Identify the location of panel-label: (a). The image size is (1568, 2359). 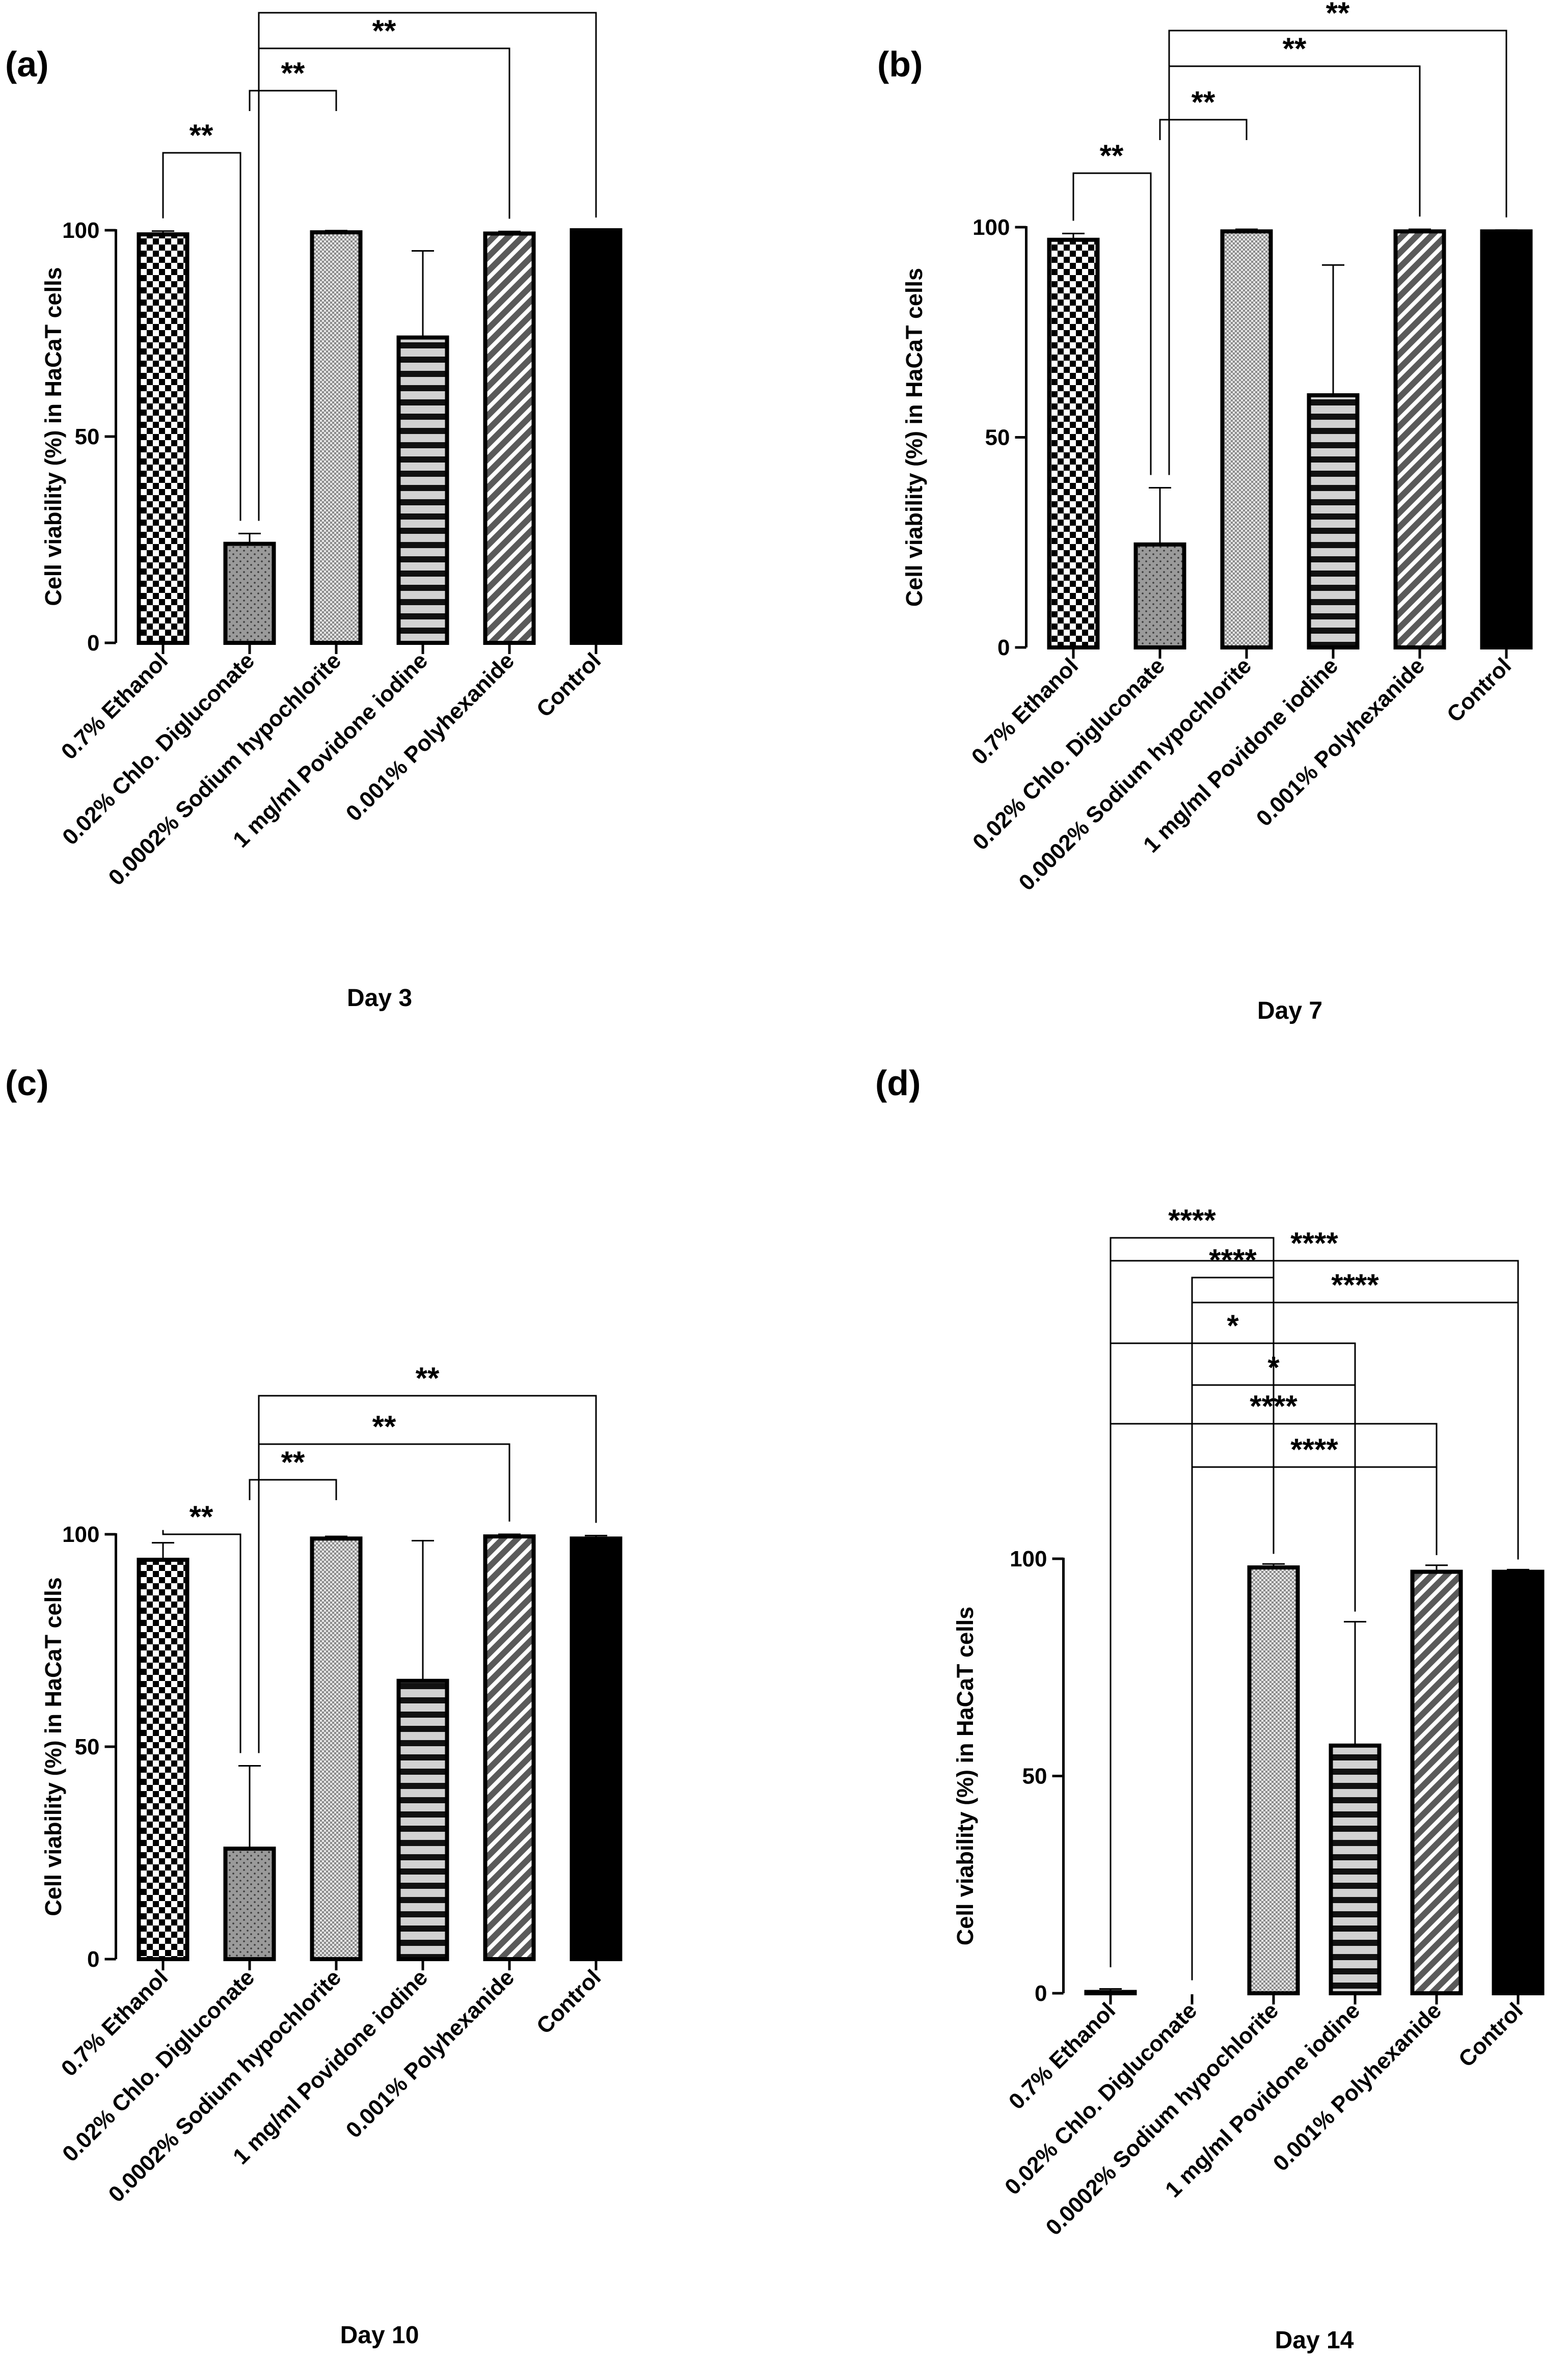
(27, 64).